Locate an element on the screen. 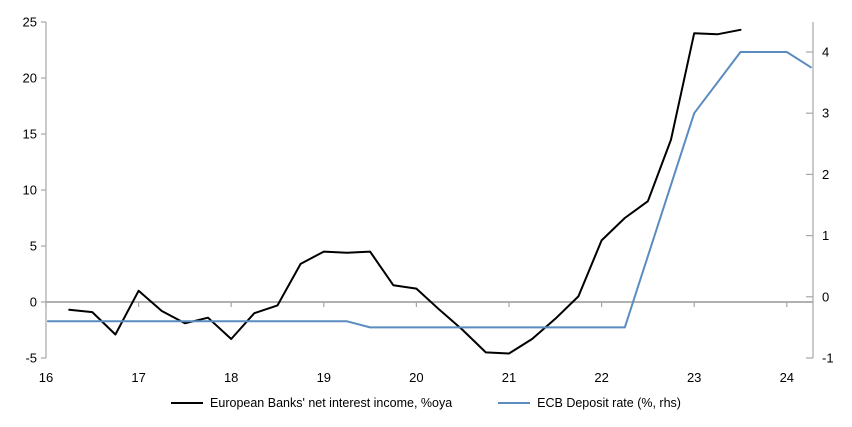 The height and width of the screenshot is (427, 852). x-axis-tick-label: 17 is located at coordinates (138, 377).